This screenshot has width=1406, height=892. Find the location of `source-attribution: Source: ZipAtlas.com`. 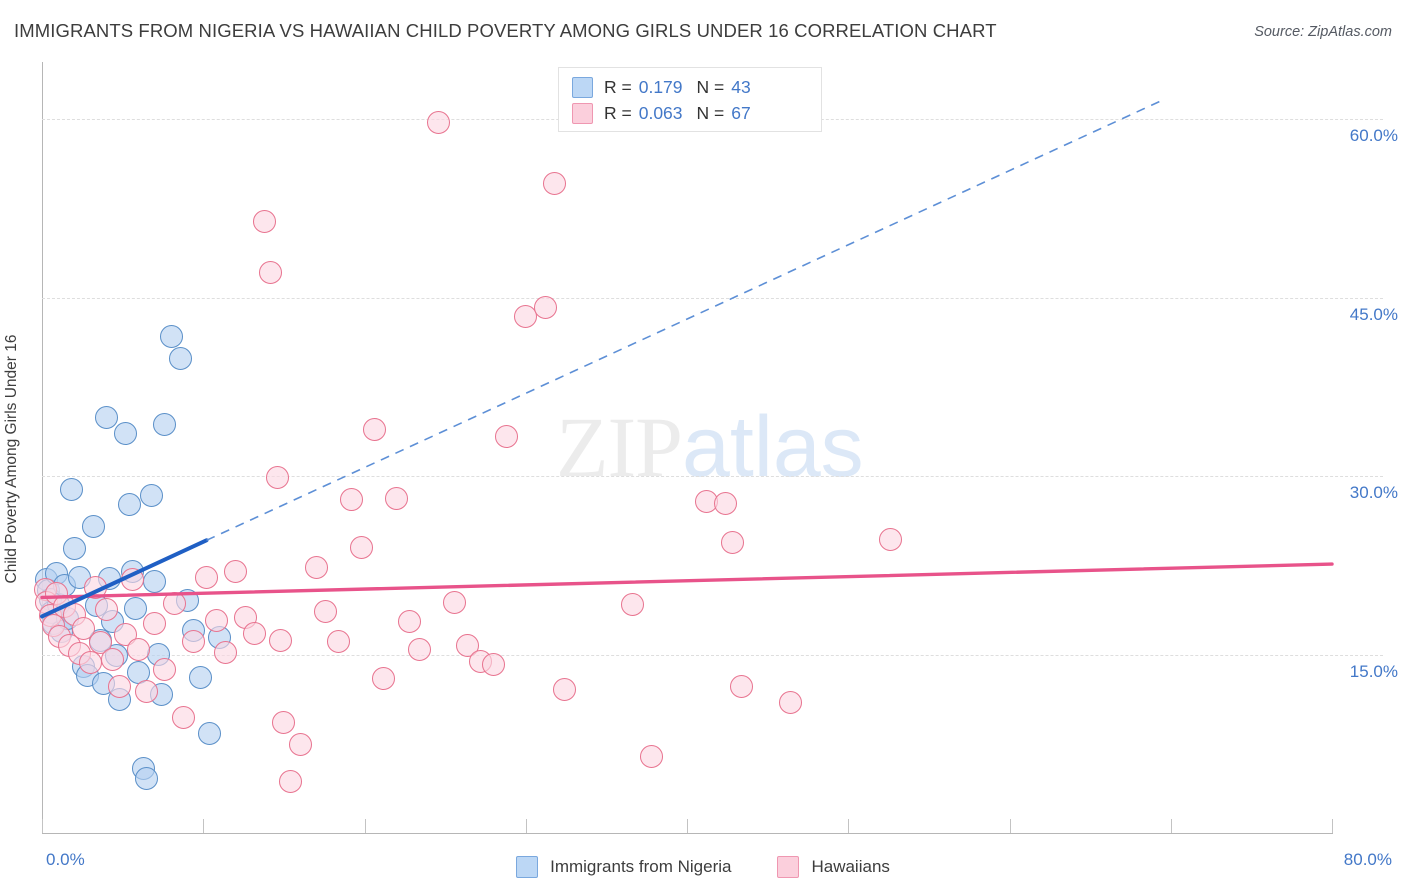

source-attribution: Source: ZipAtlas.com is located at coordinates (1323, 32).